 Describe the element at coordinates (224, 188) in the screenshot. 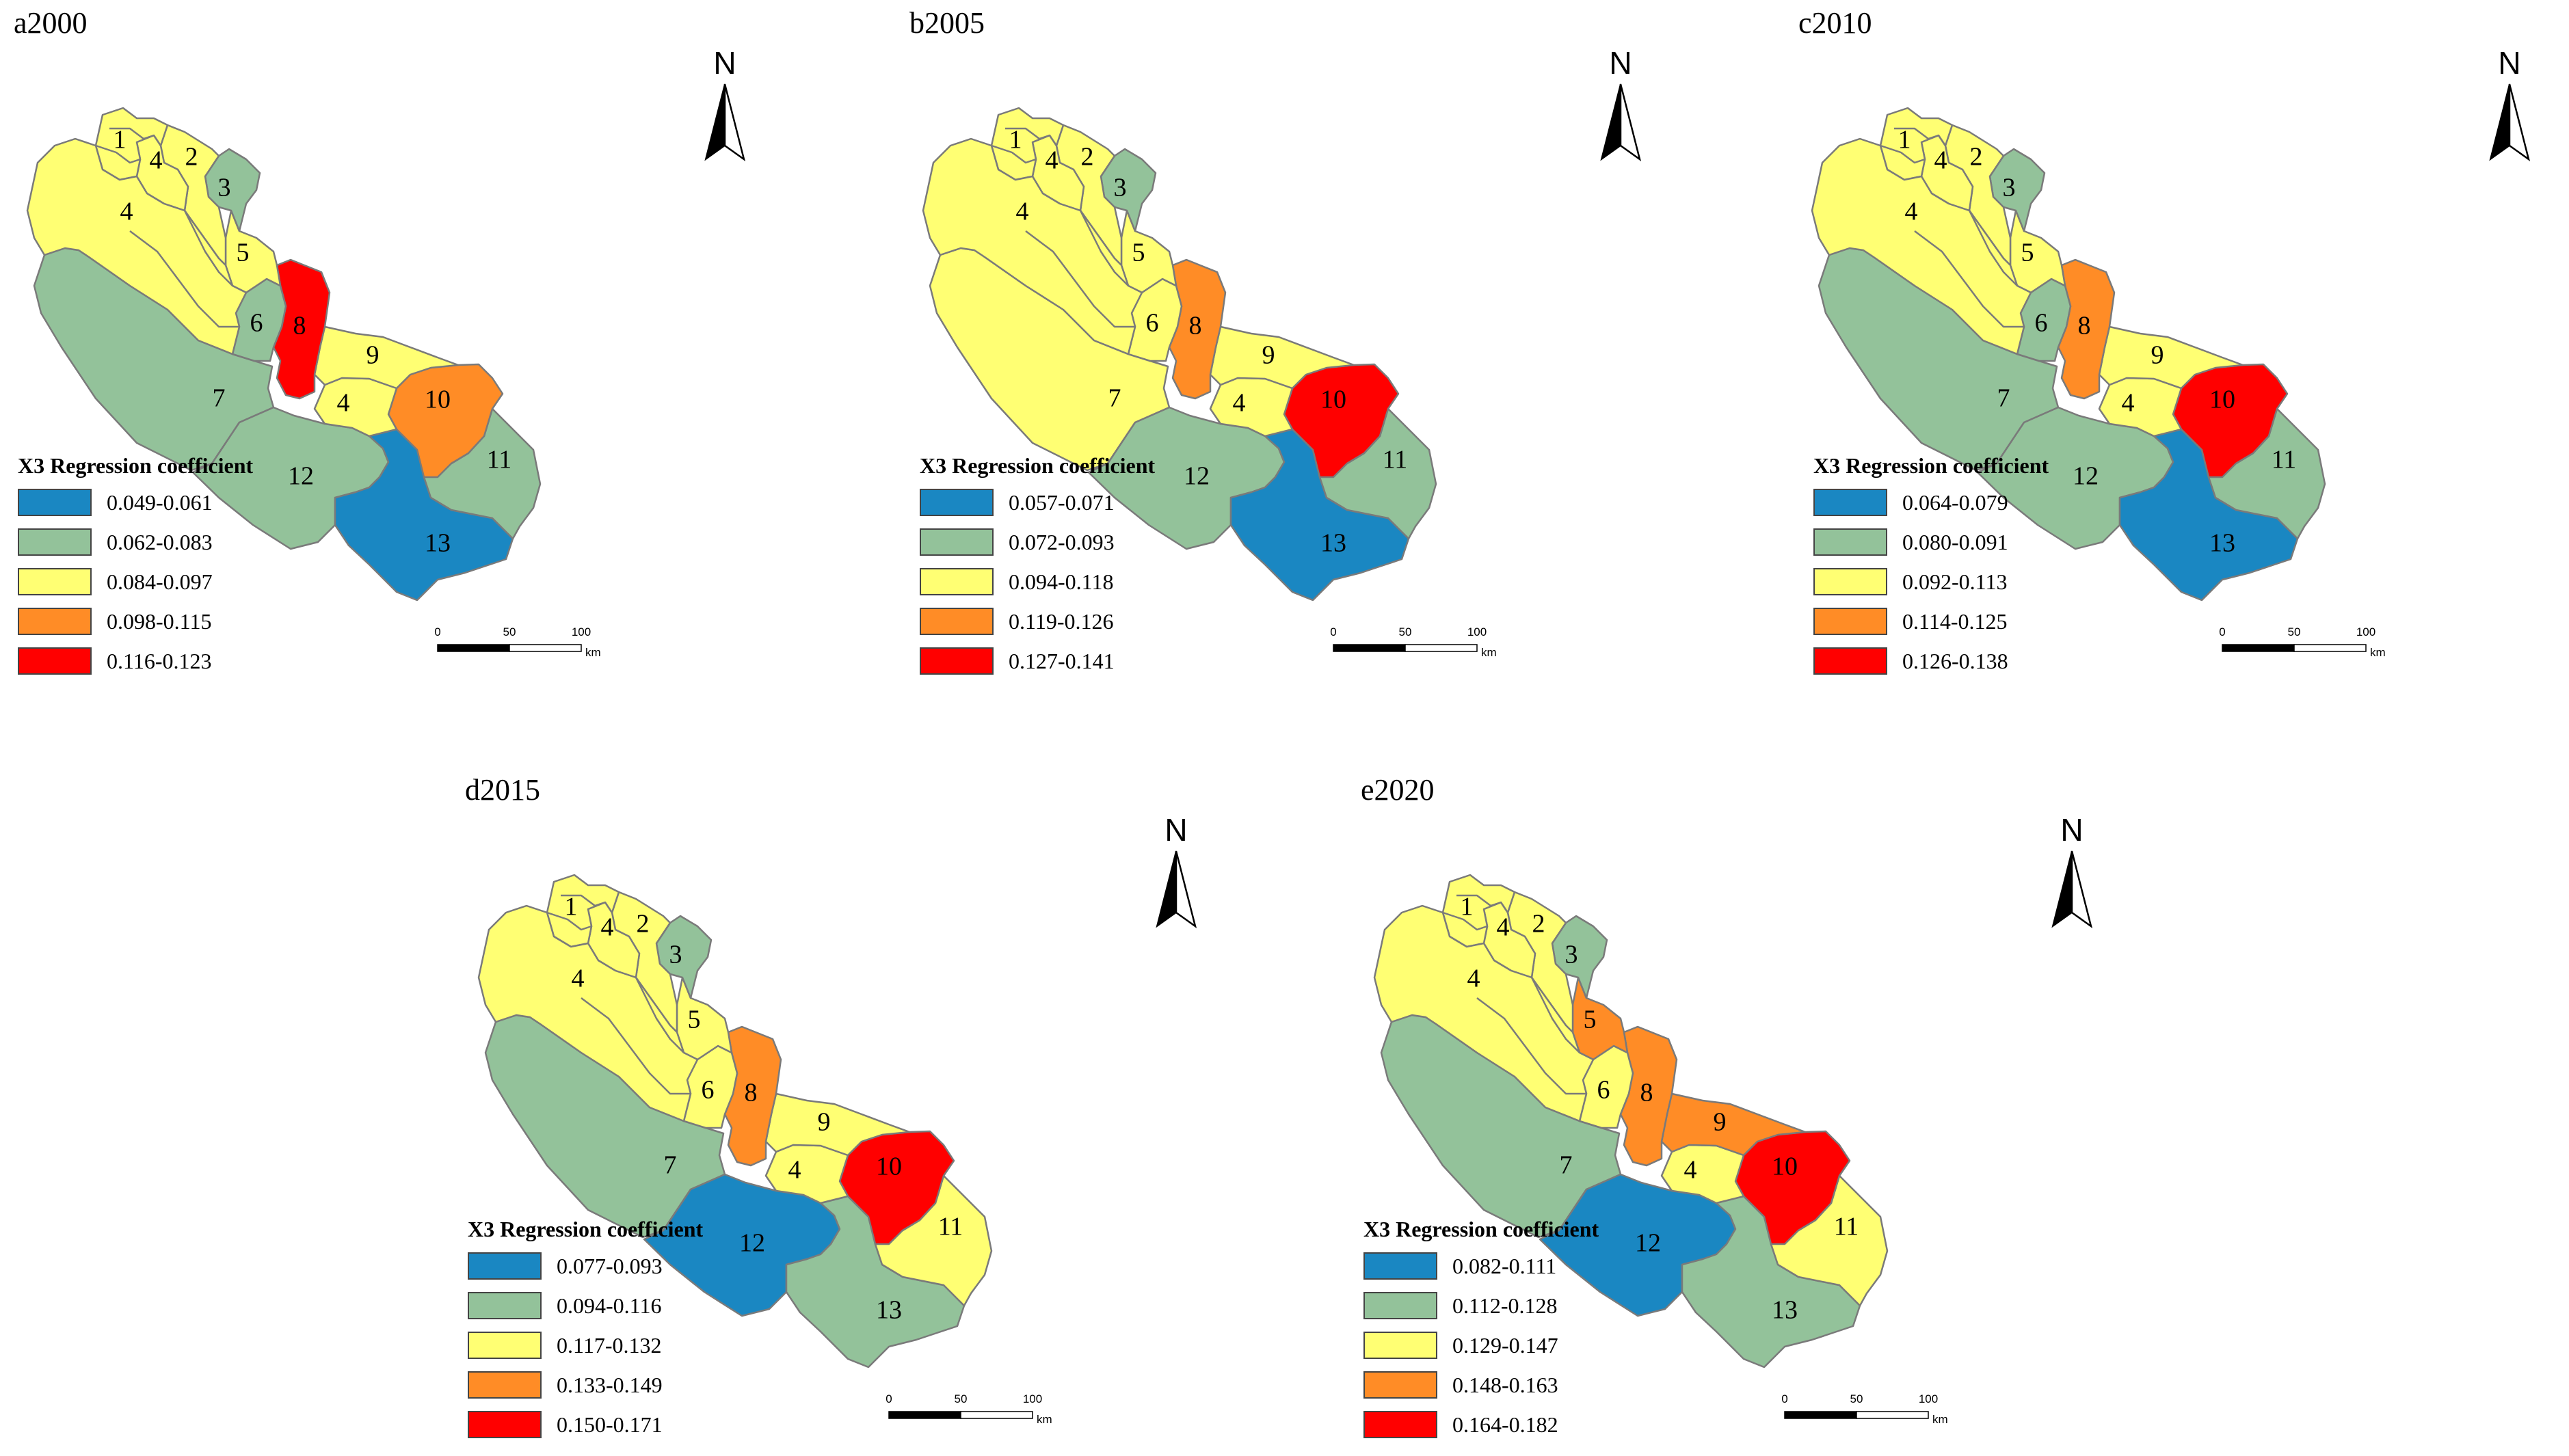

I see `district-label-3: 3` at that location.